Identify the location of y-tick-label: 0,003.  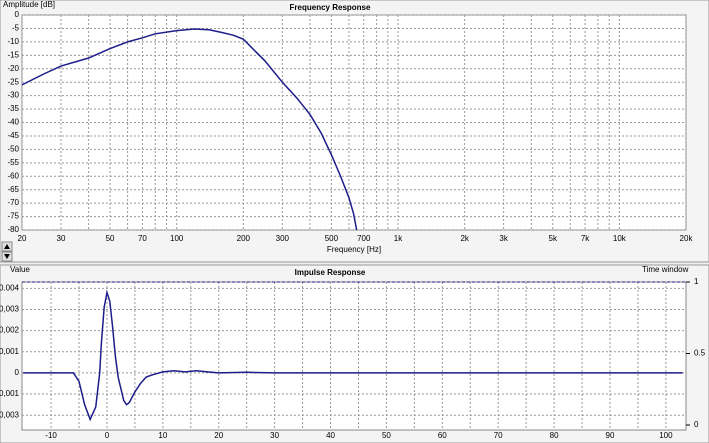
(10, 309).